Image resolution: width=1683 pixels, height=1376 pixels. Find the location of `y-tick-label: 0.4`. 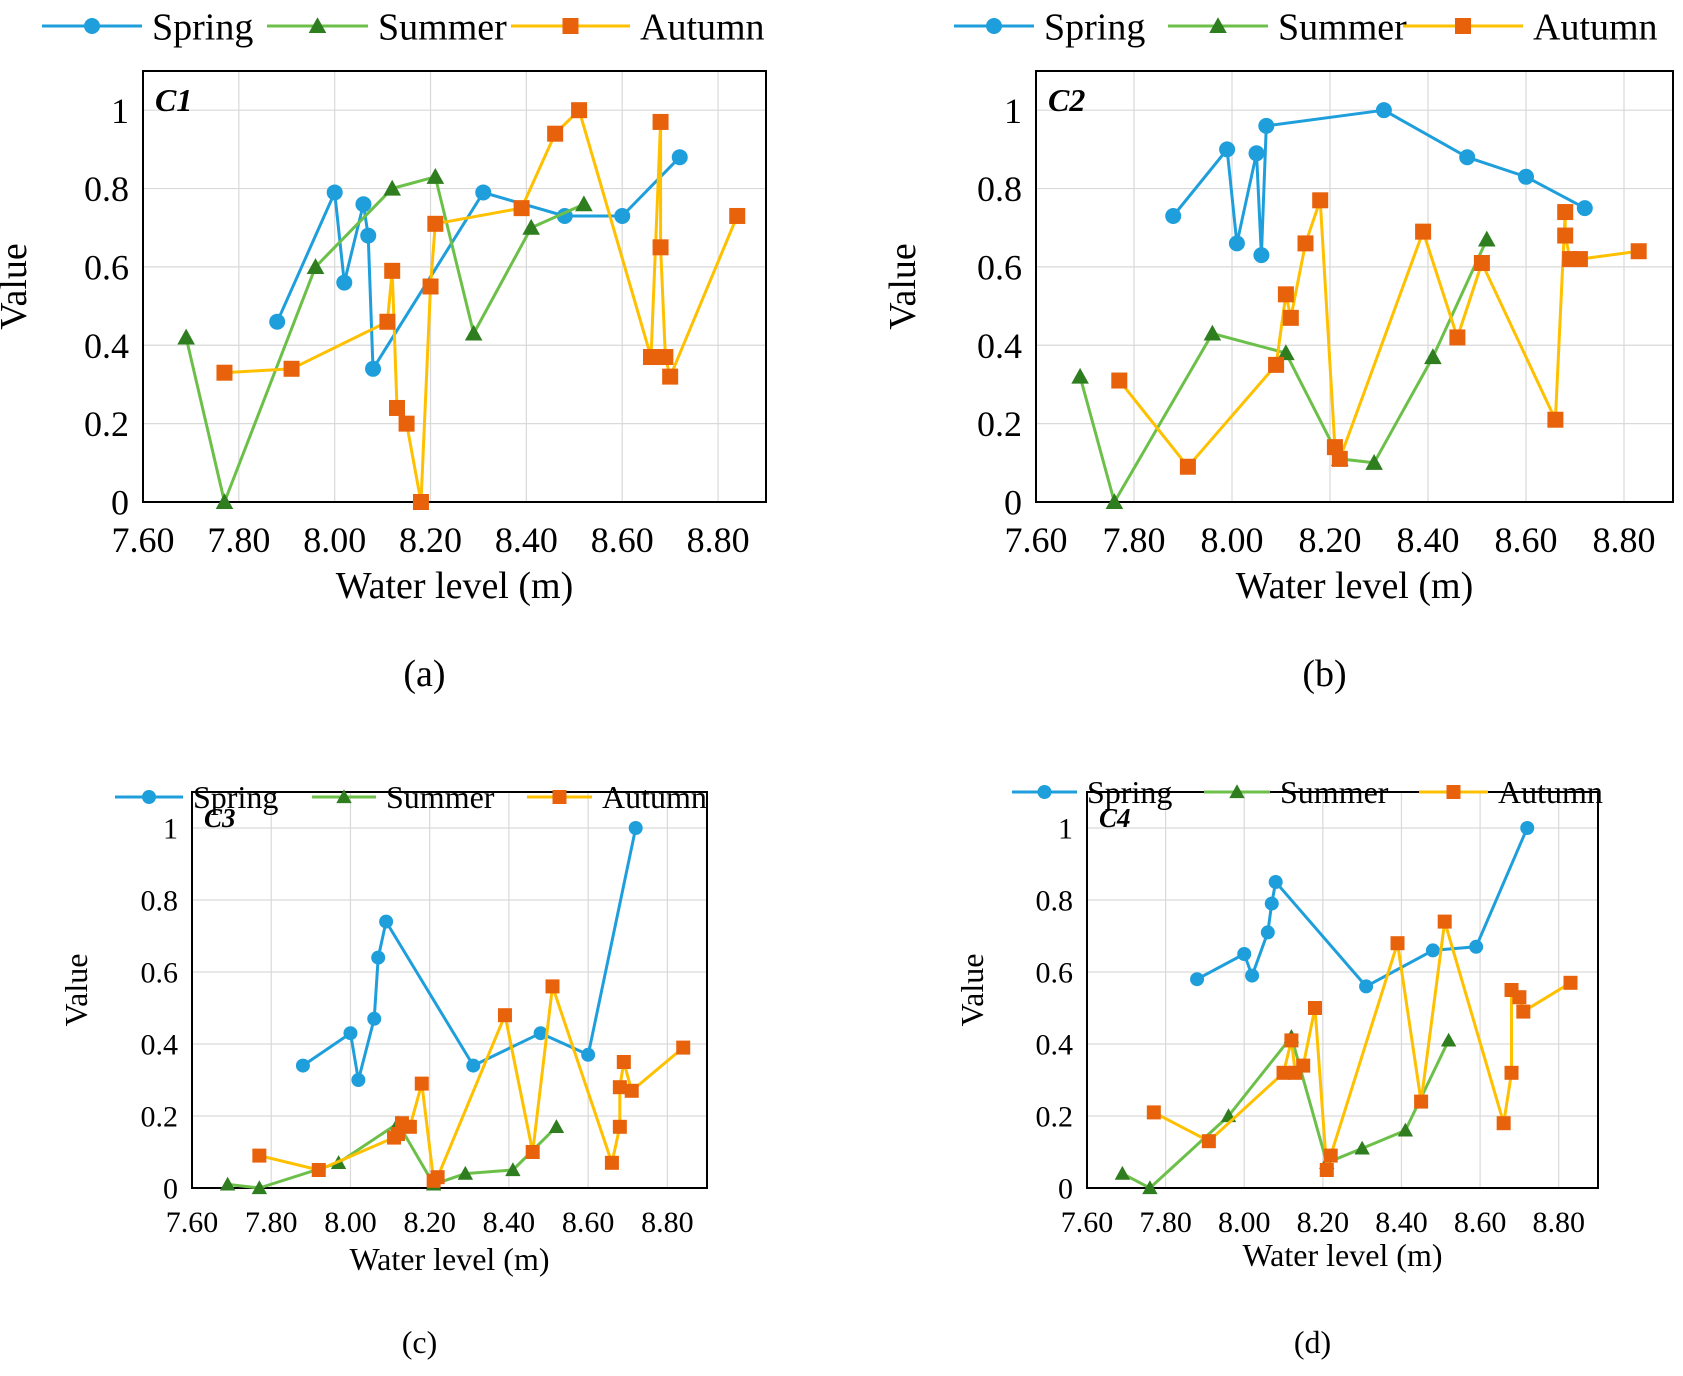

y-tick-label: 0.4 is located at coordinates (106, 346).